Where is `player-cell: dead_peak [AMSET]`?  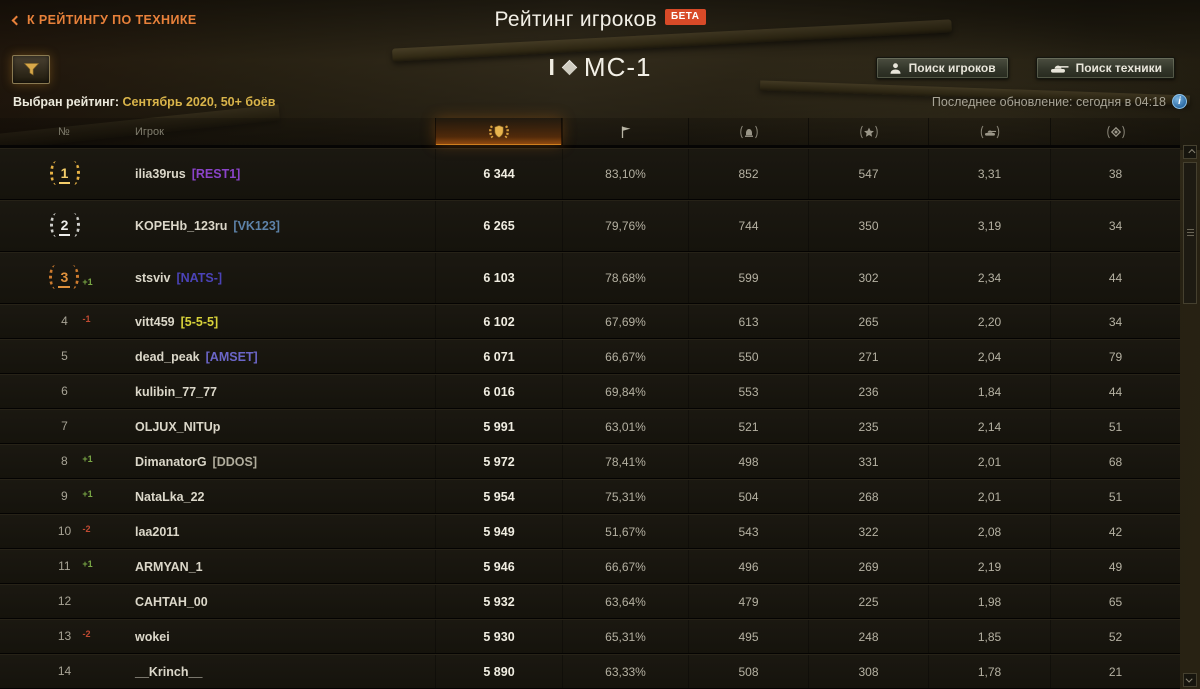
player-cell: dead_peak [AMSET] is located at coordinates (272, 357).